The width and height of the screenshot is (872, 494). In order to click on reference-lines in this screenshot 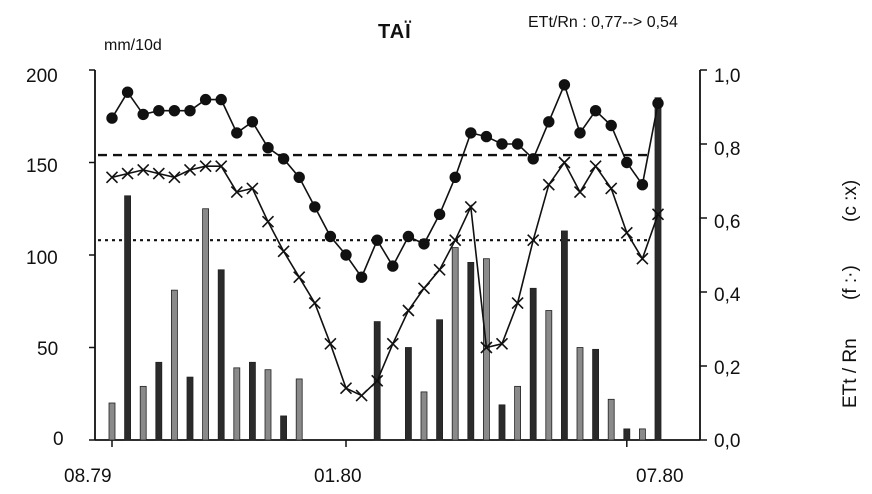, I will do `click(373, 197)`.